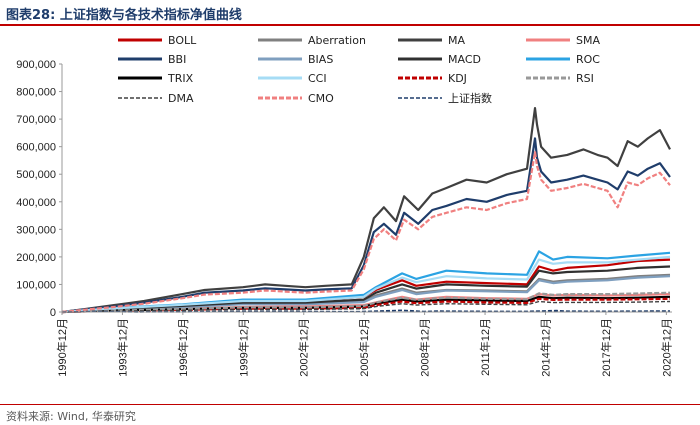 This screenshot has width=700, height=425. I want to click on legend-label: MACD, so click(464, 59).